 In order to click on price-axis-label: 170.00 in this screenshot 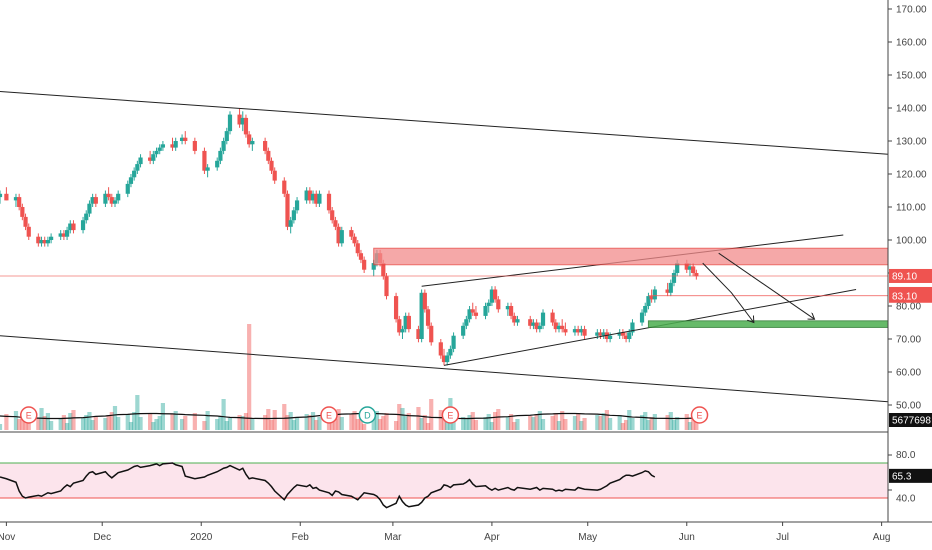, I will do `click(911, 10)`.